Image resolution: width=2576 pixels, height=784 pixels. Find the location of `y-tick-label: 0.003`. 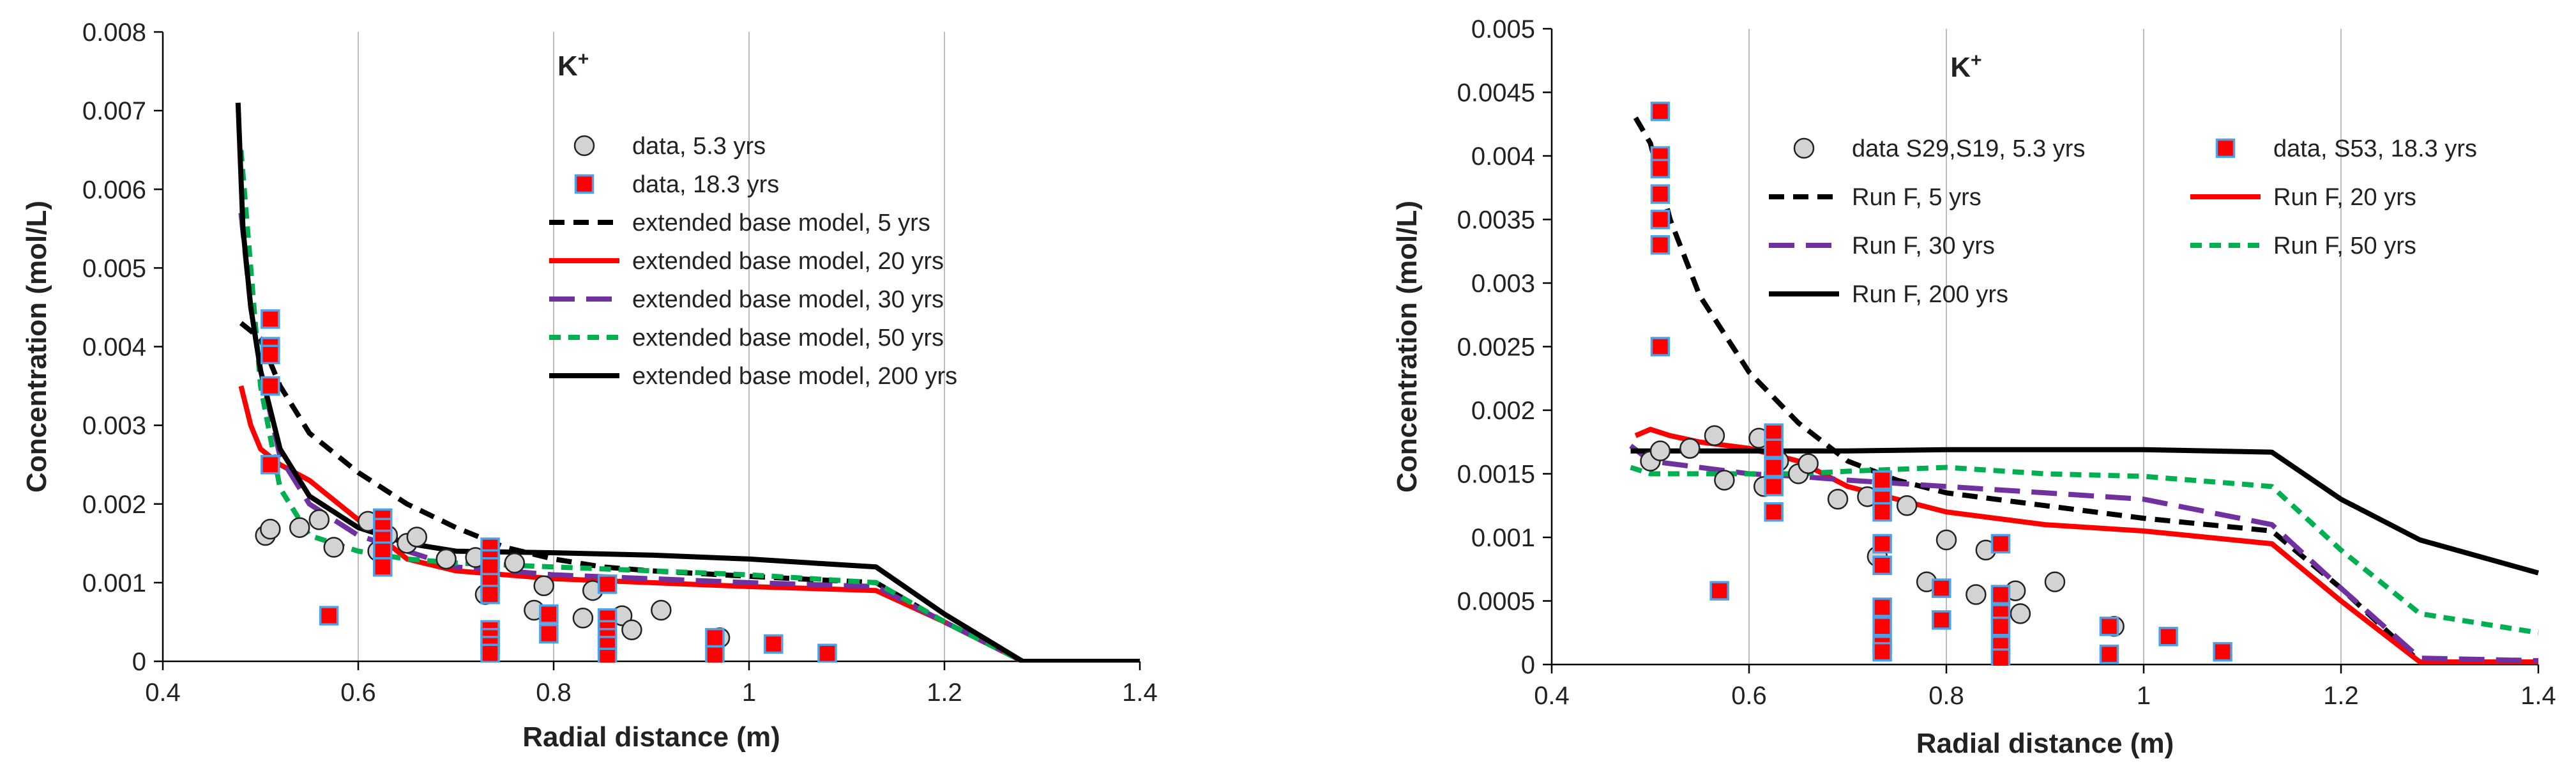

y-tick-label: 0.003 is located at coordinates (1503, 284).